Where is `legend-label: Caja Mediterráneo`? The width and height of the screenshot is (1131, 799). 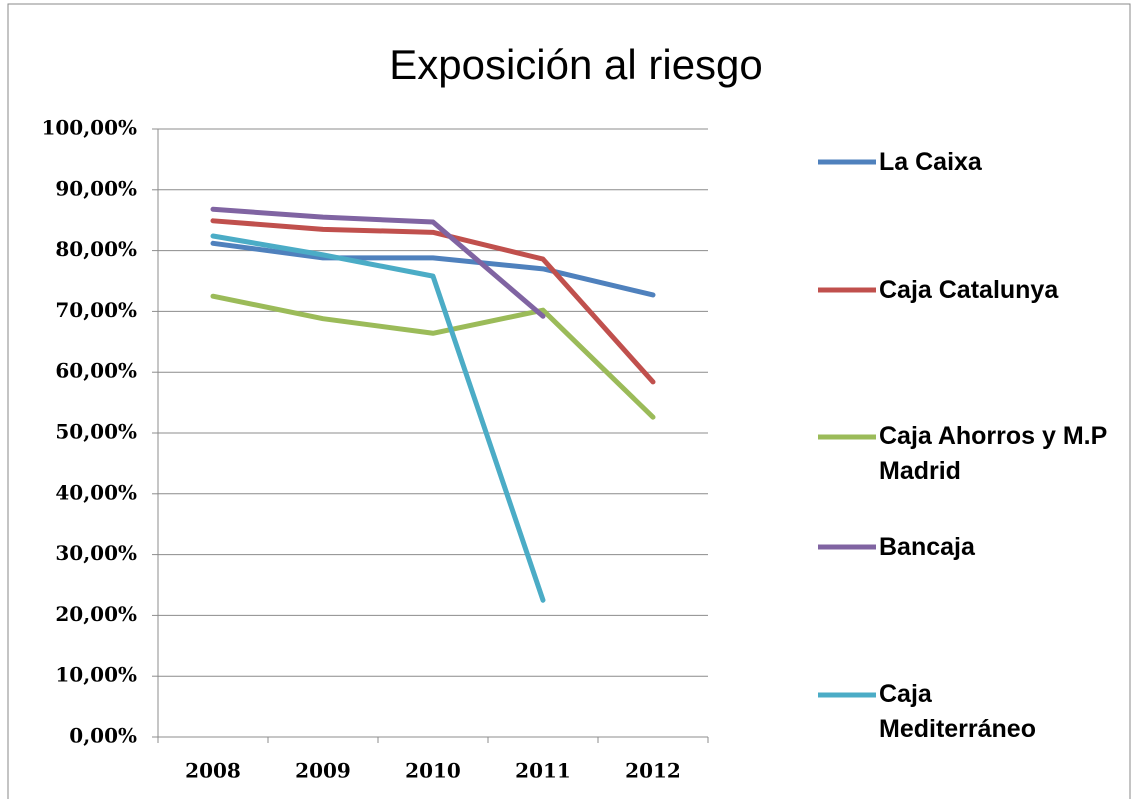 legend-label: Caja Mediterráneo is located at coordinates (957, 711).